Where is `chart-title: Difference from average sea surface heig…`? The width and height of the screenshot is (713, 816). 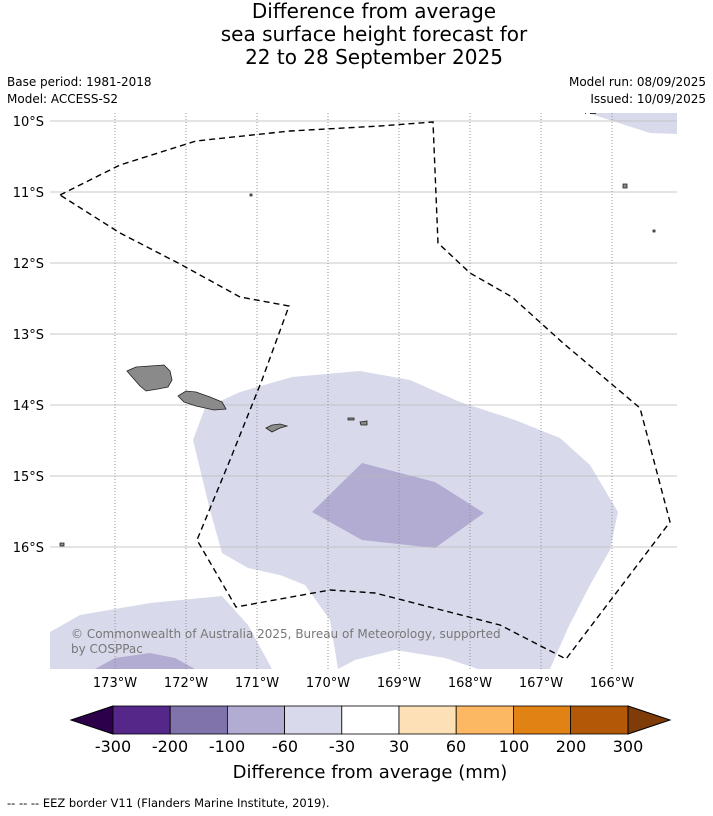
chart-title: Difference from average sea surface heig… is located at coordinates (356, 34).